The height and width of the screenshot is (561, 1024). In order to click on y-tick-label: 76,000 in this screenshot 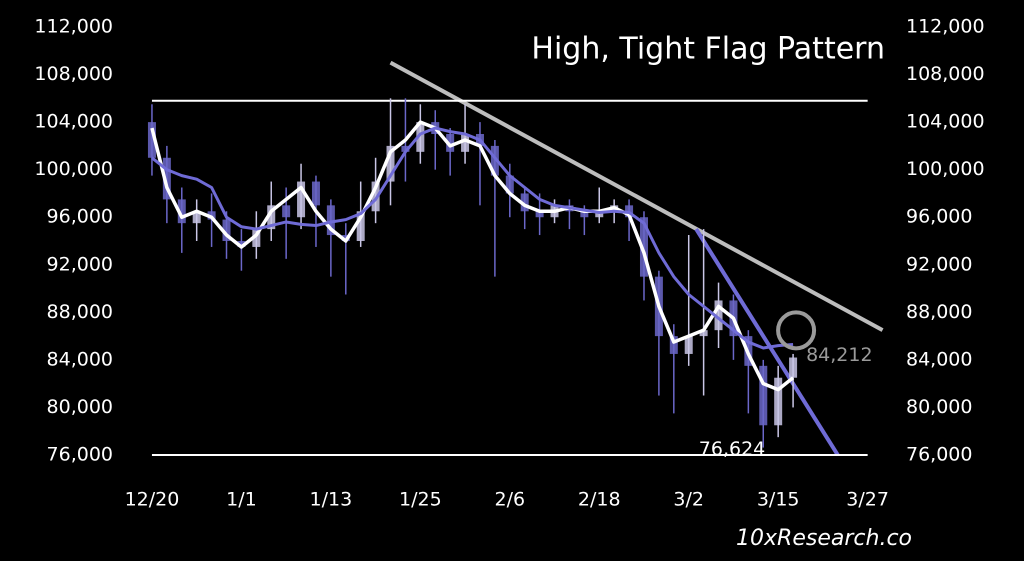, I will do `click(80, 455)`.